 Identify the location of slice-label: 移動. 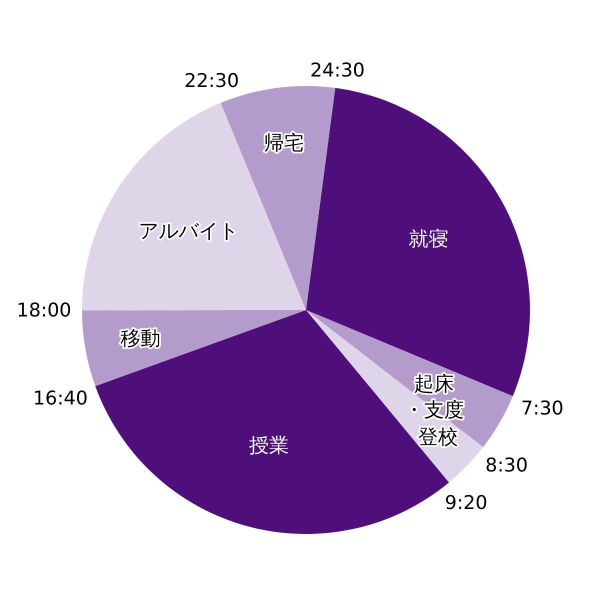
(140, 338).